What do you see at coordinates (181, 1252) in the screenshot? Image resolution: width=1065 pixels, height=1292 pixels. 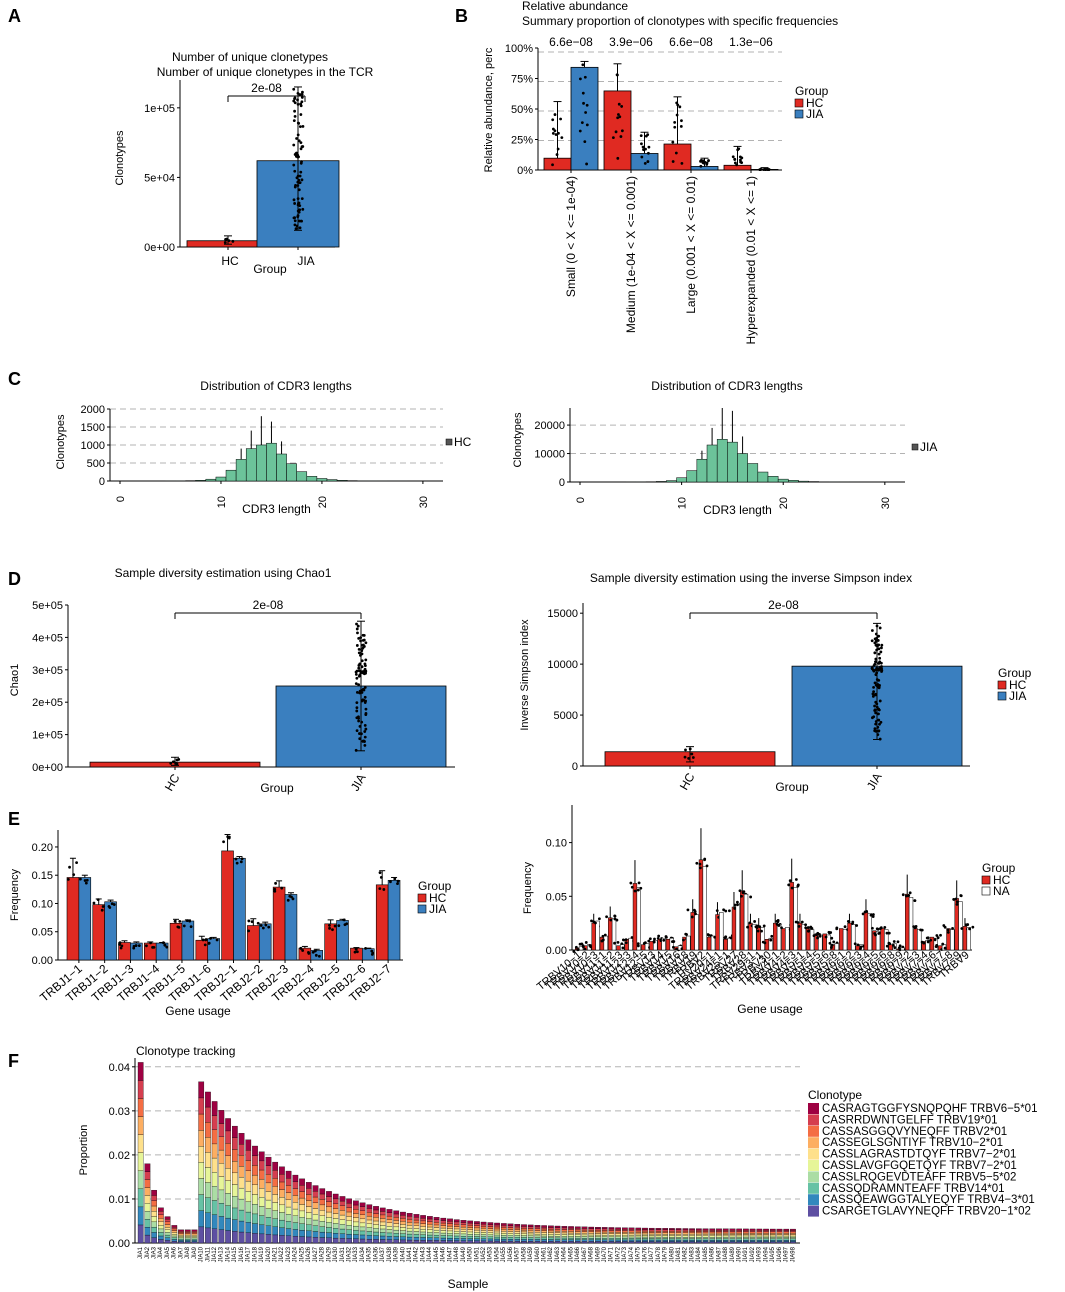 I see `f-x-tick-label: JIA7` at bounding box center [181, 1252].